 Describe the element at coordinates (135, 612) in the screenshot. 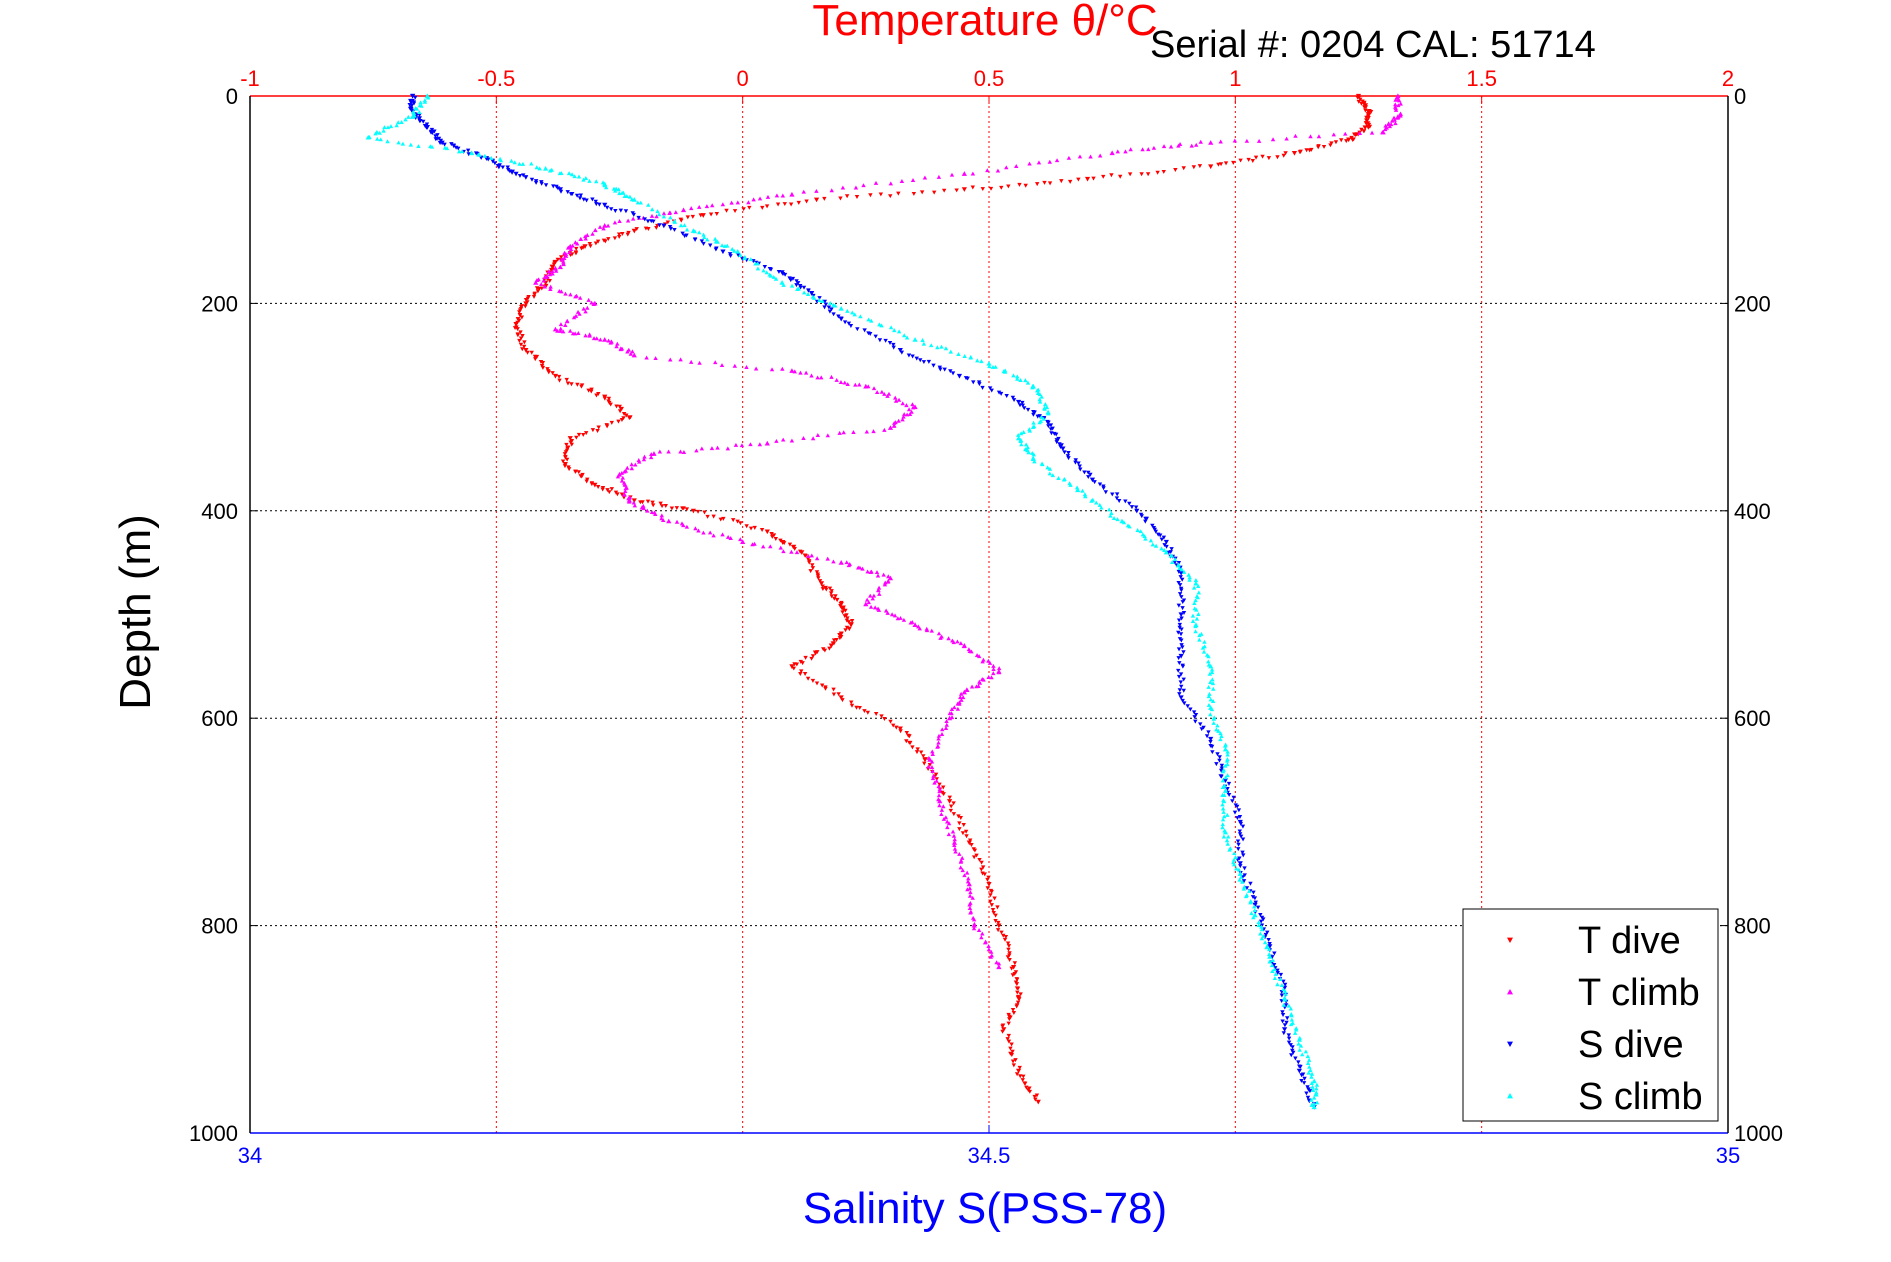

I see `y-axis-title: Depth (m)` at that location.